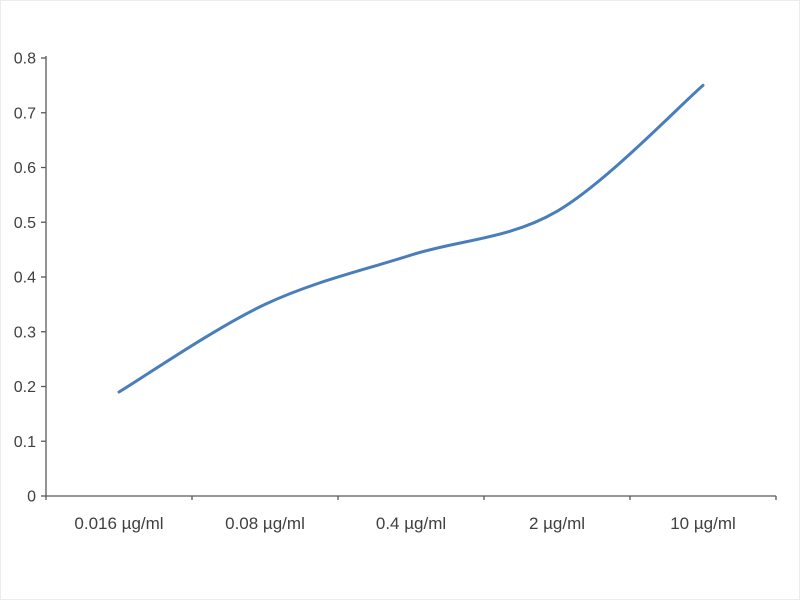 The image size is (800, 600). What do you see at coordinates (25, 59) in the screenshot?
I see `y-tick-label: 0.8` at bounding box center [25, 59].